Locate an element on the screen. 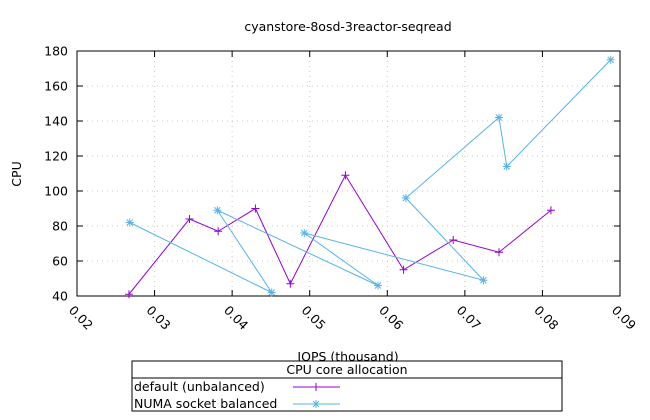 This screenshot has height=420, width=650. y-tick-label: 80 is located at coordinates (60, 226).